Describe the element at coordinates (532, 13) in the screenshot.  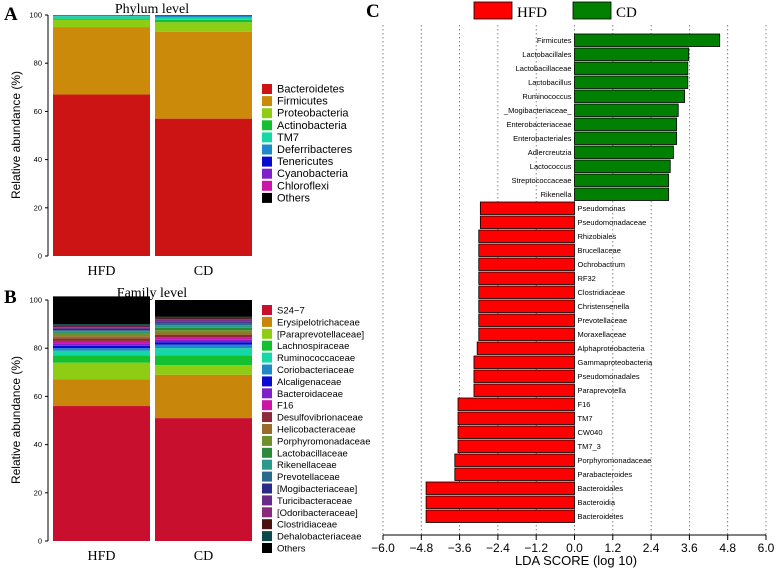
I see `legend-item: HFD` at that location.